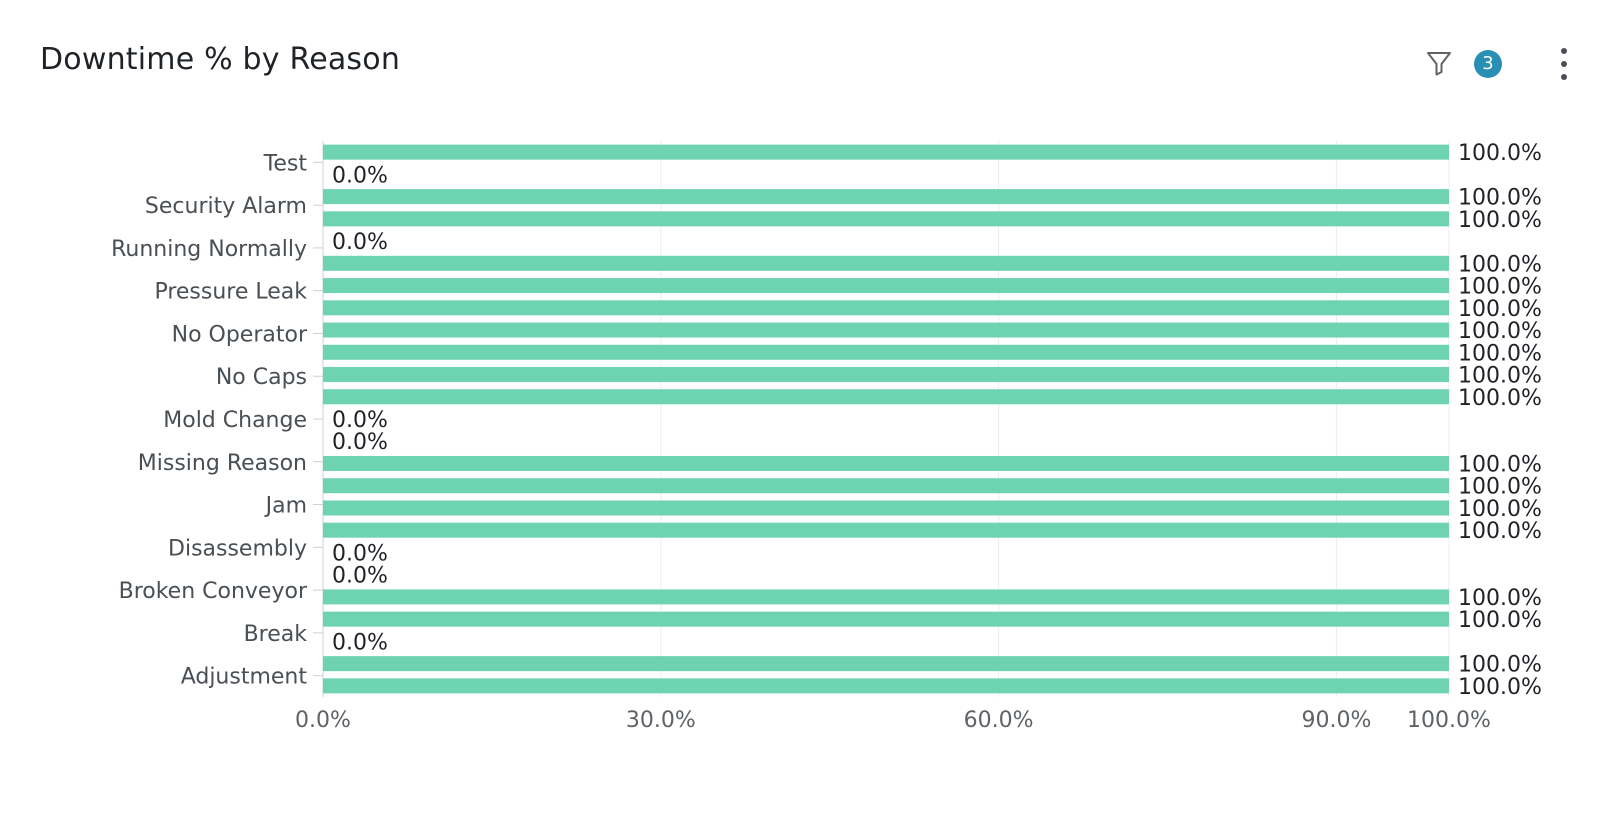 The height and width of the screenshot is (832, 1612). What do you see at coordinates (1500, 598) in the screenshot?
I see `value-label-20: 100.0%` at bounding box center [1500, 598].